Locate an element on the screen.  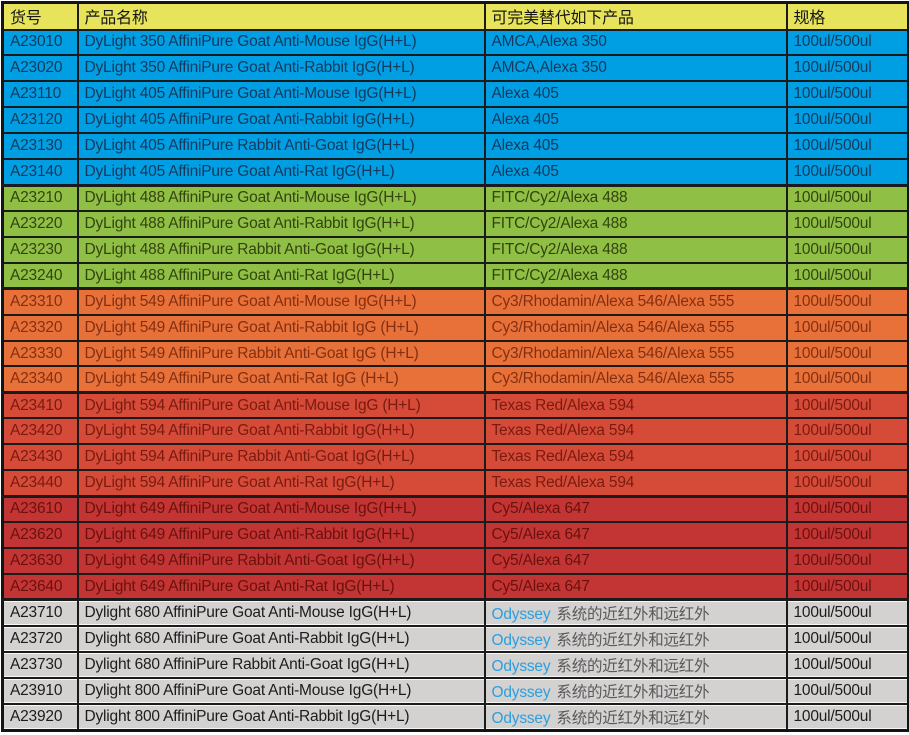
cell-code: A23710 is located at coordinates (40, 613).